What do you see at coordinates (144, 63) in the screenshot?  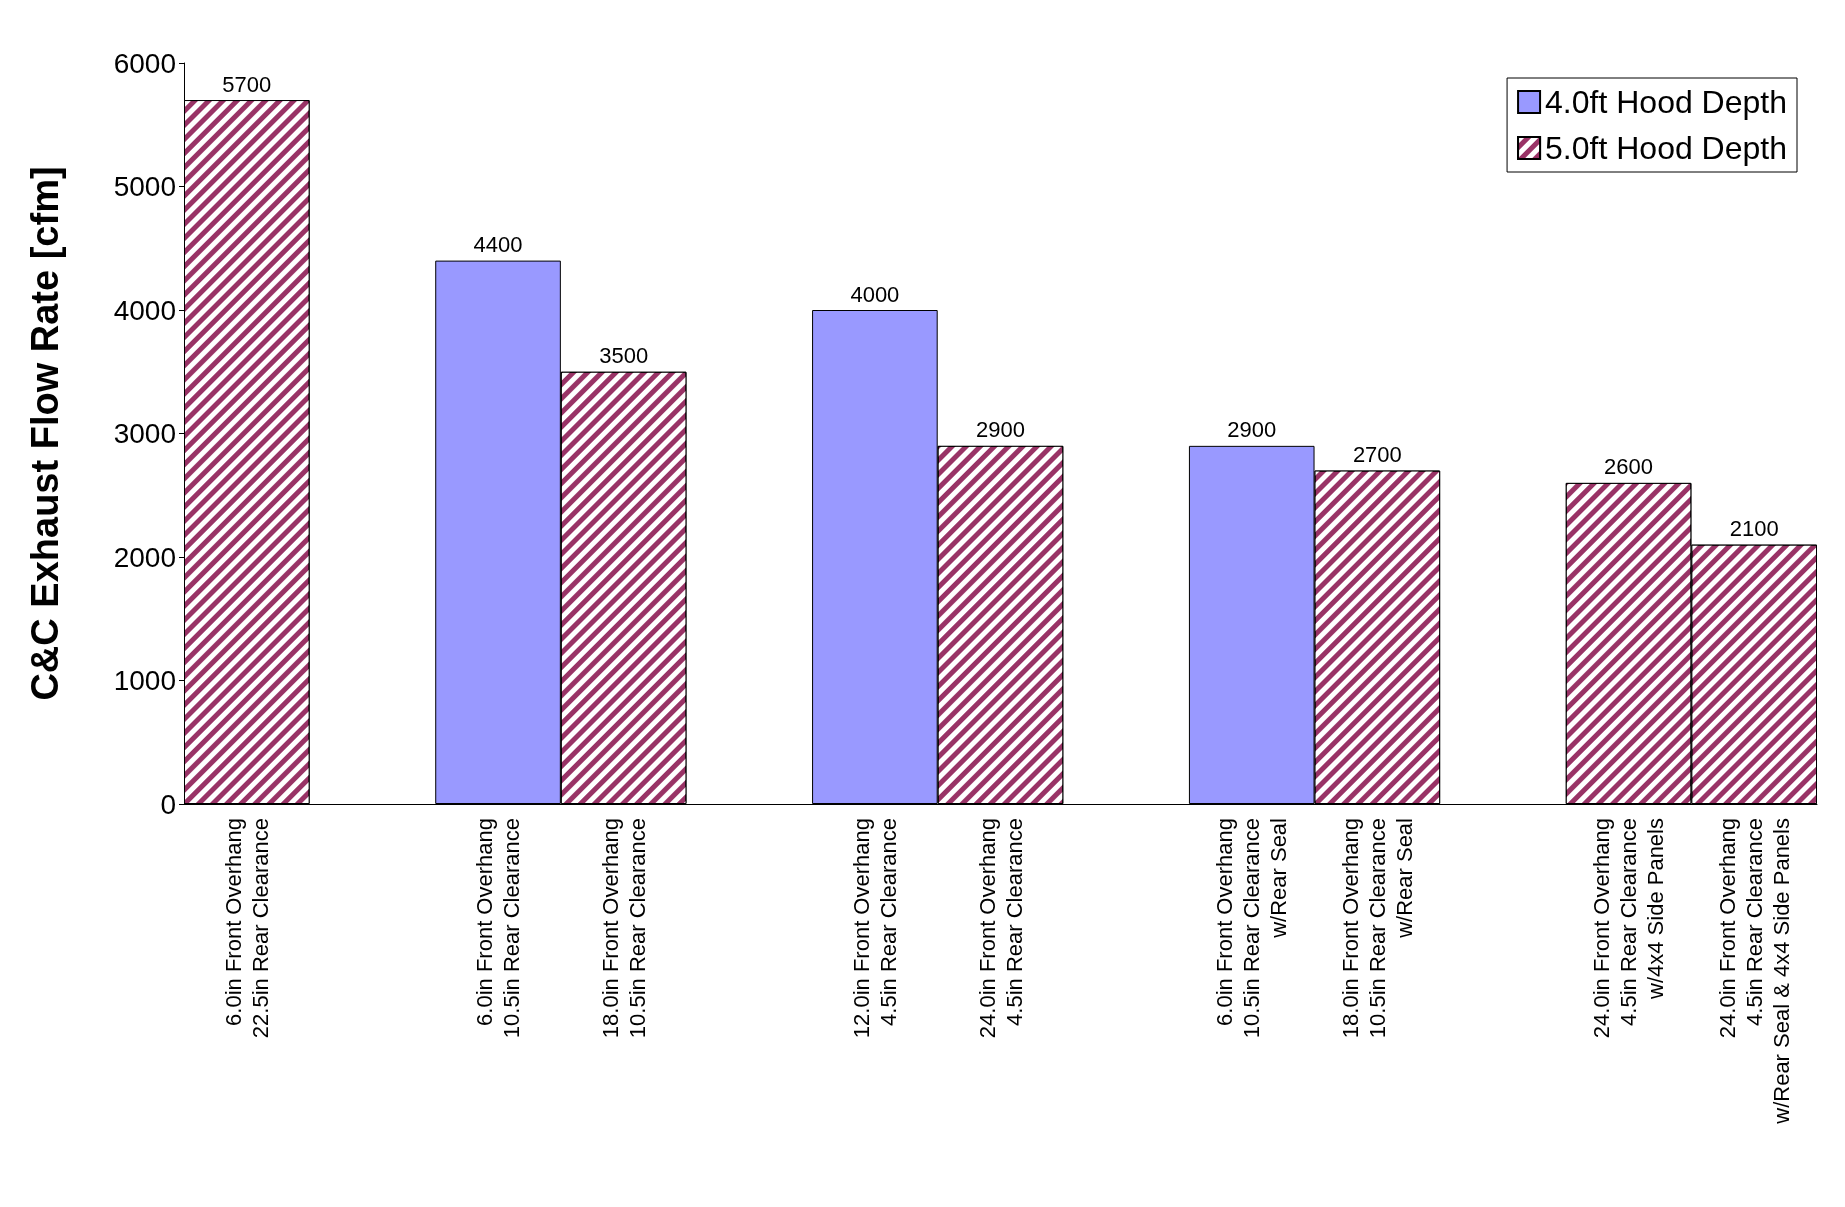 I see `y-tick-label: 6000` at bounding box center [144, 63].